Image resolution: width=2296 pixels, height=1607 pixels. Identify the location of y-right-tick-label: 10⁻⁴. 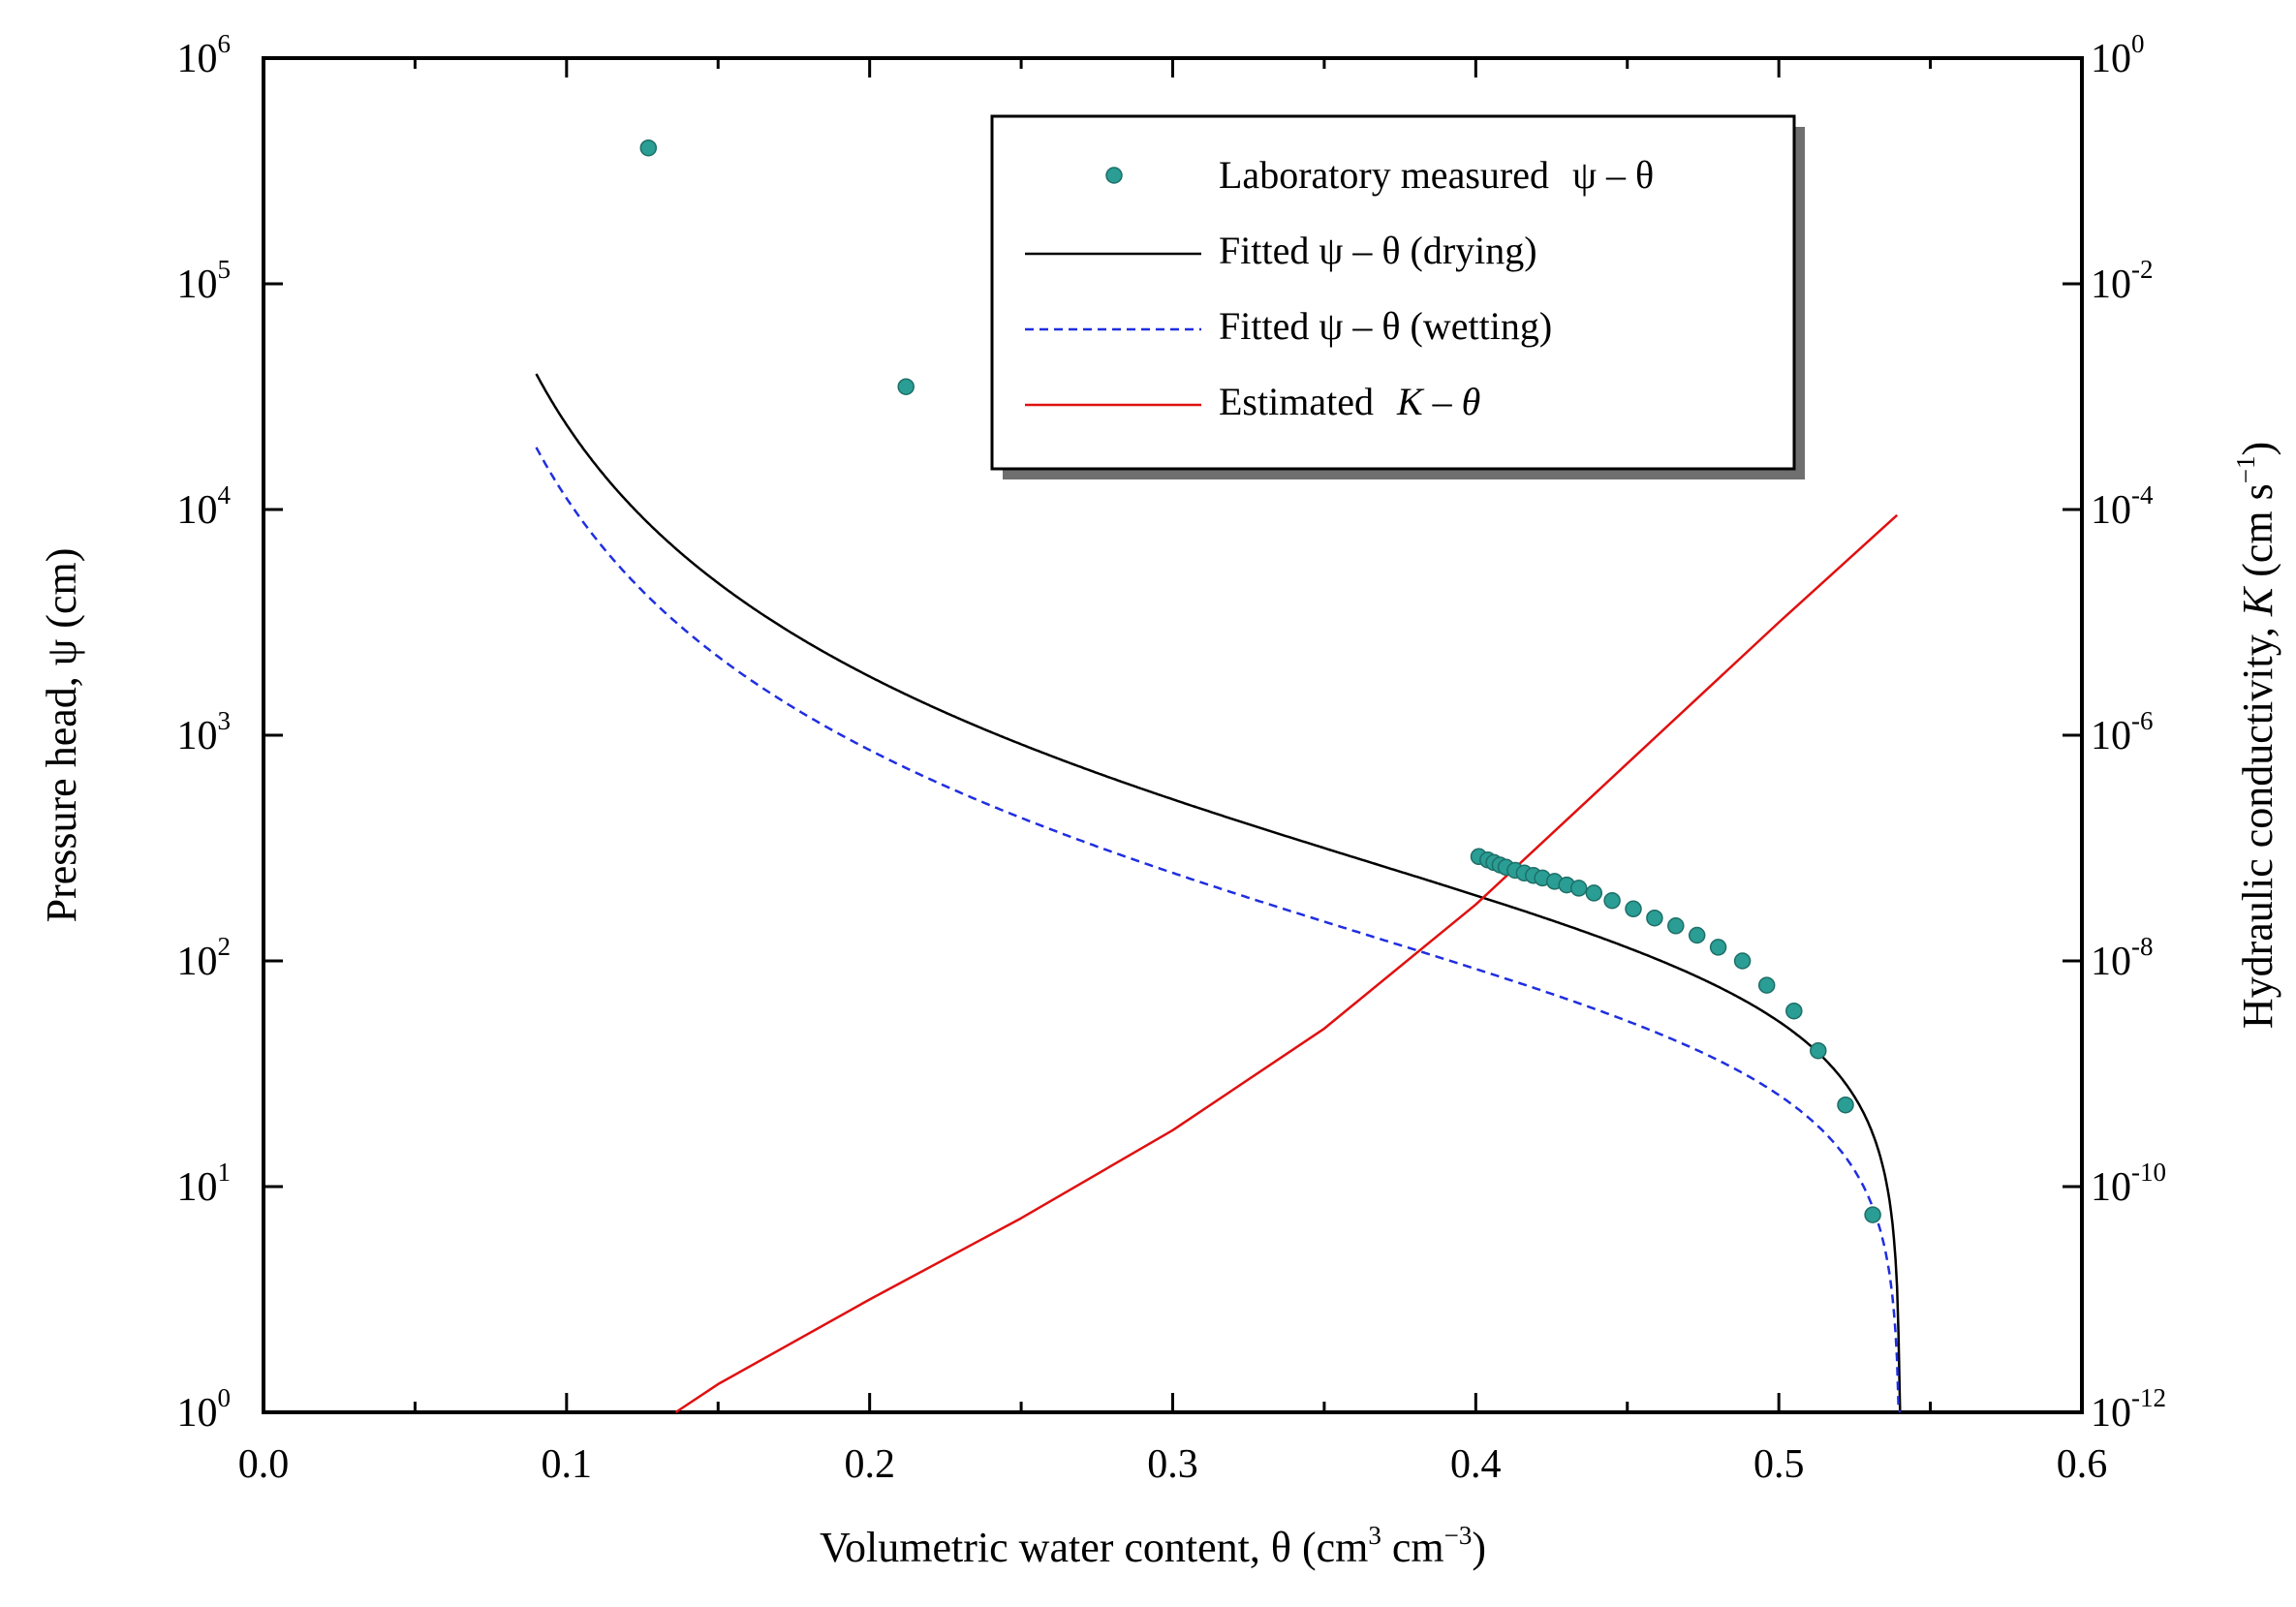
(2122, 506).